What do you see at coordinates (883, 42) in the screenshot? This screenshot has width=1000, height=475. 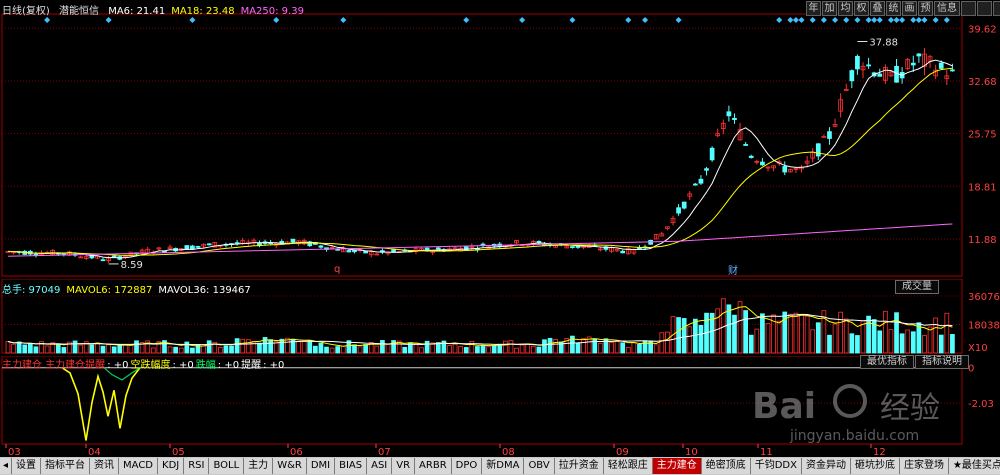 I see `price-annotation: 37.88` at bounding box center [883, 42].